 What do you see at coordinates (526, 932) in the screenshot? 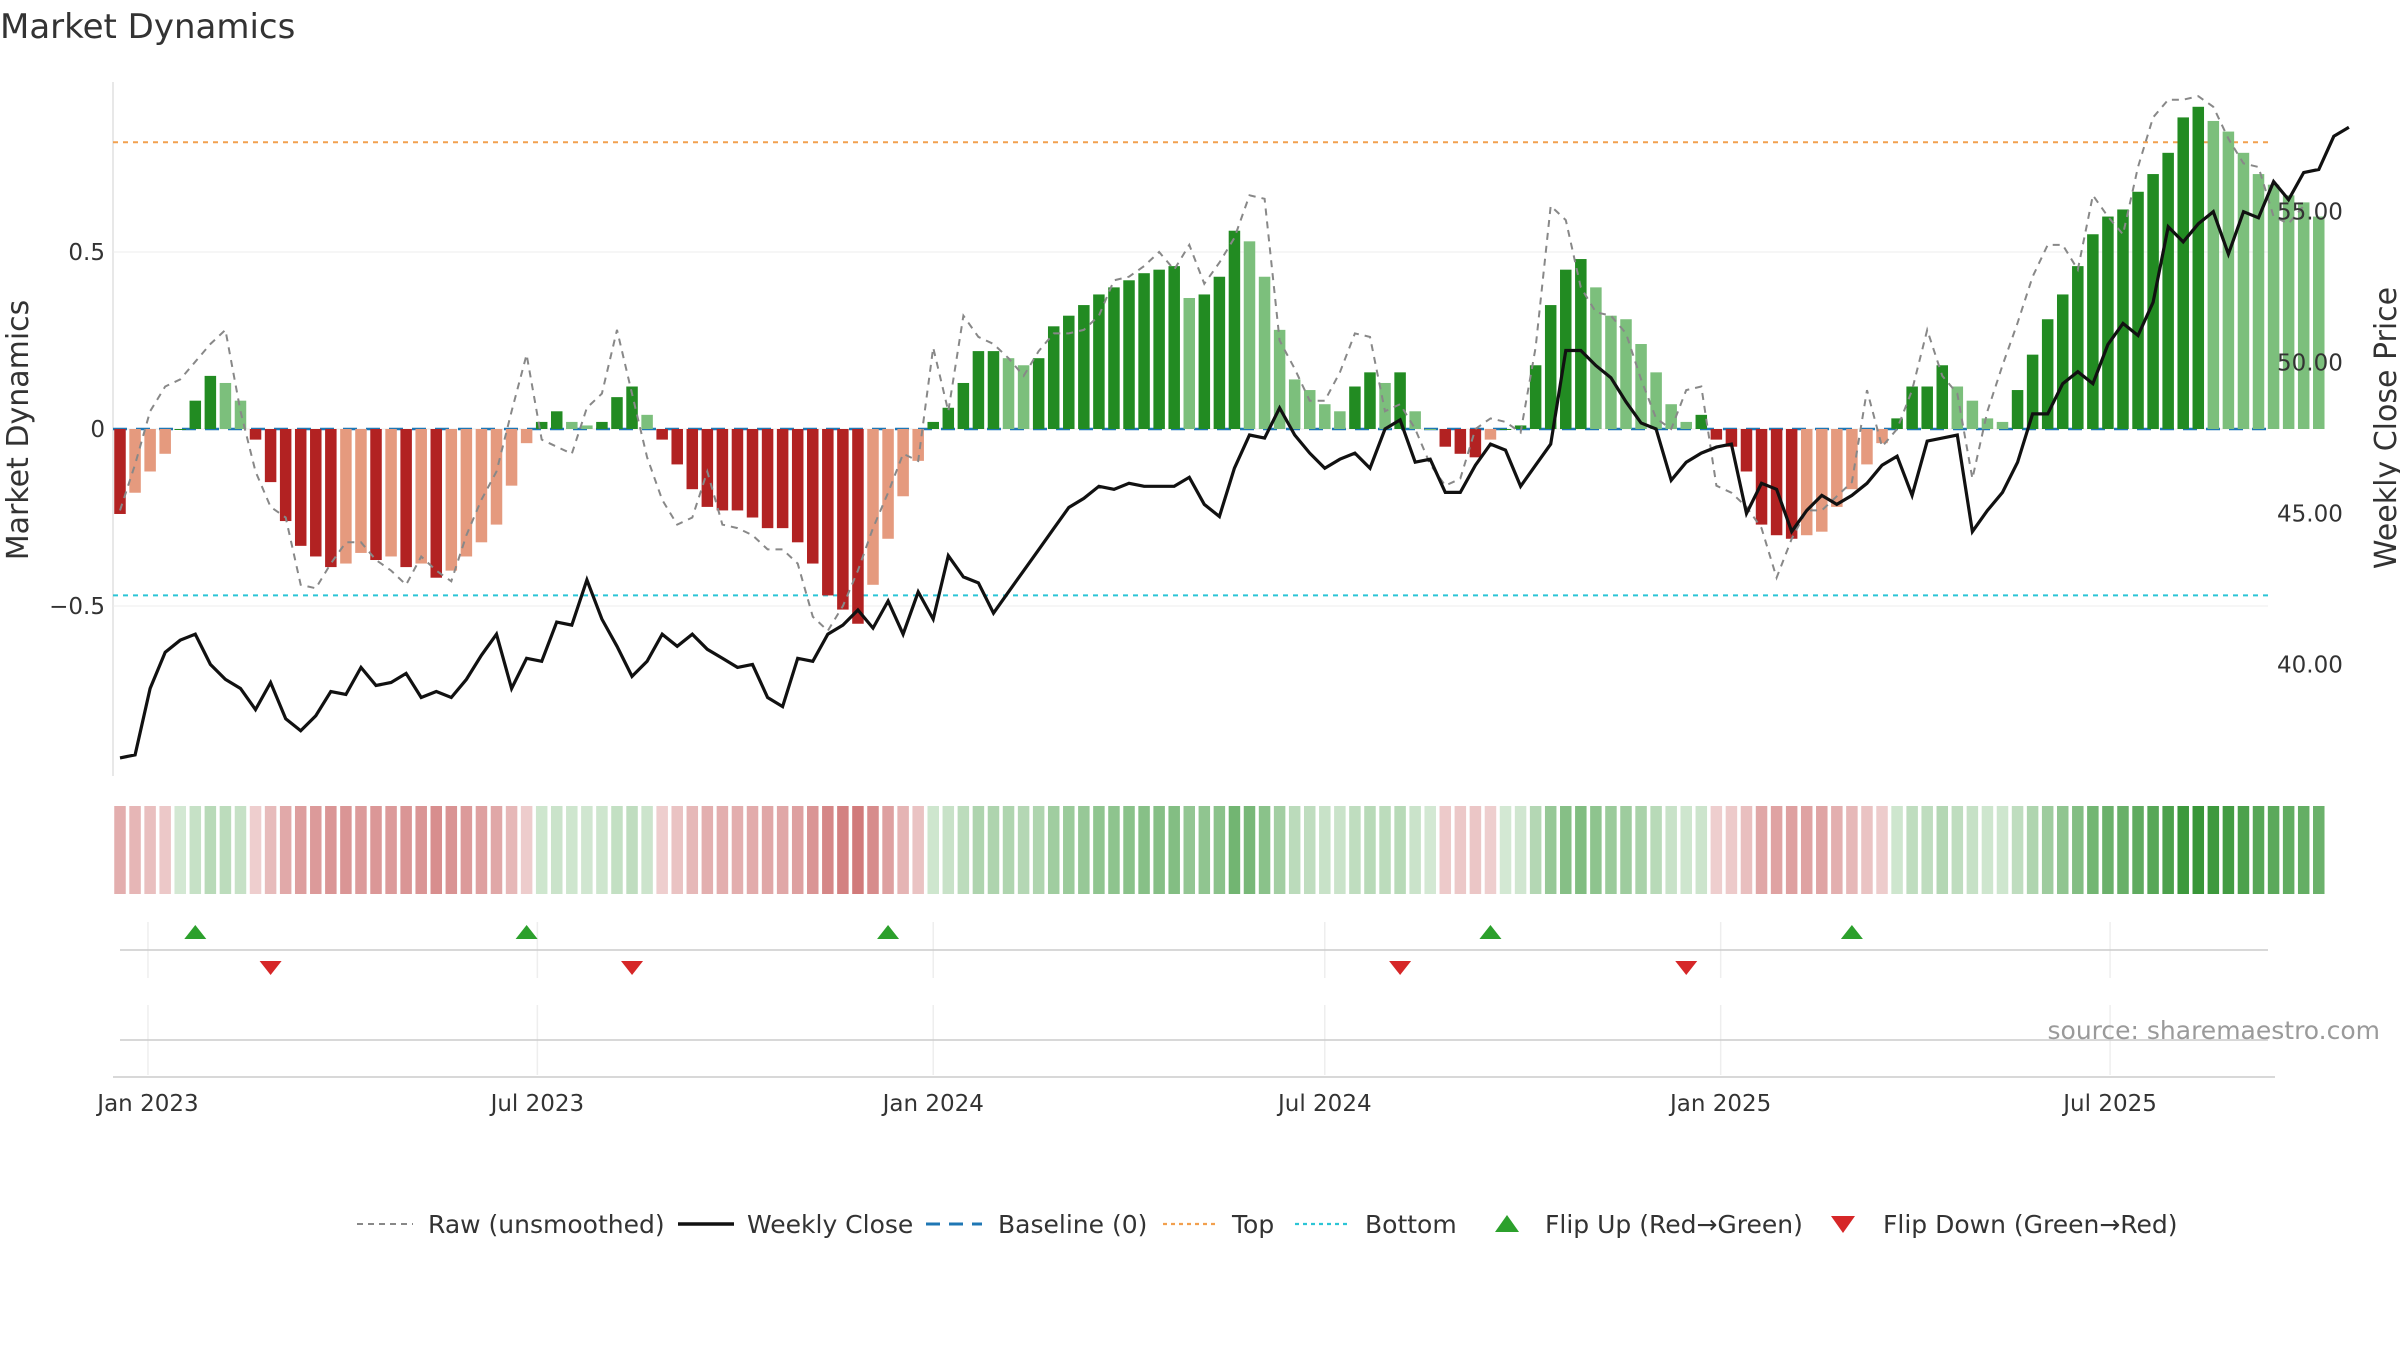
I see `flip-up-marker` at bounding box center [526, 932].